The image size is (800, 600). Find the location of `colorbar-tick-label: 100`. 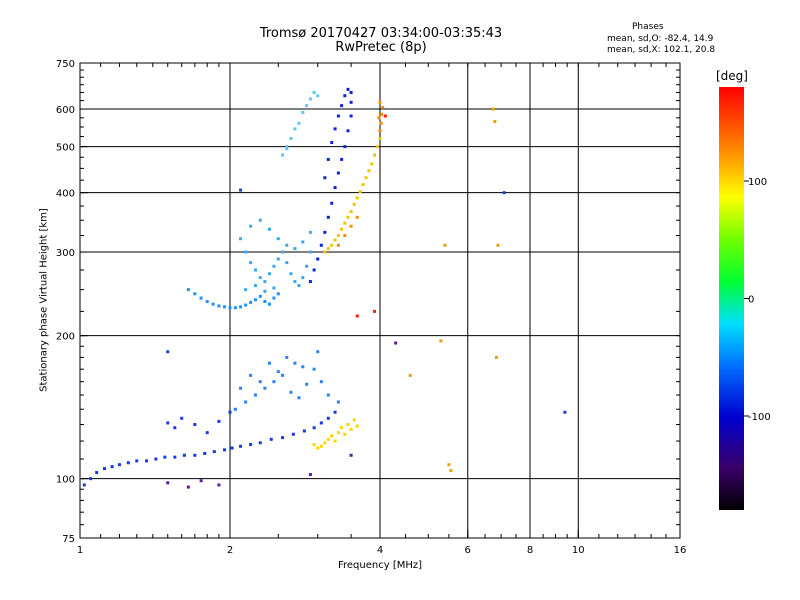

colorbar-tick-label: 100 is located at coordinates (757, 182).